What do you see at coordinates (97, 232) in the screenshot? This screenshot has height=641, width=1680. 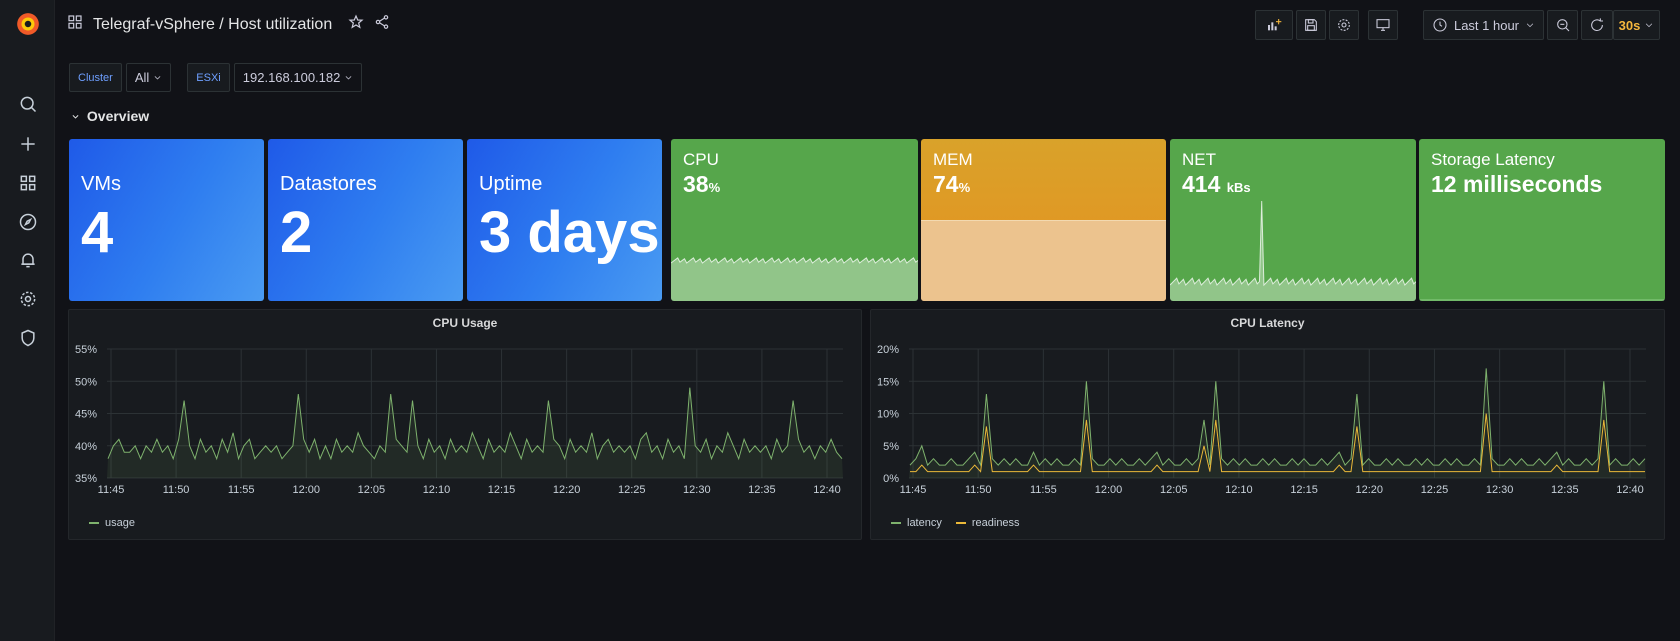 I see `stat-value: 4` at bounding box center [97, 232].